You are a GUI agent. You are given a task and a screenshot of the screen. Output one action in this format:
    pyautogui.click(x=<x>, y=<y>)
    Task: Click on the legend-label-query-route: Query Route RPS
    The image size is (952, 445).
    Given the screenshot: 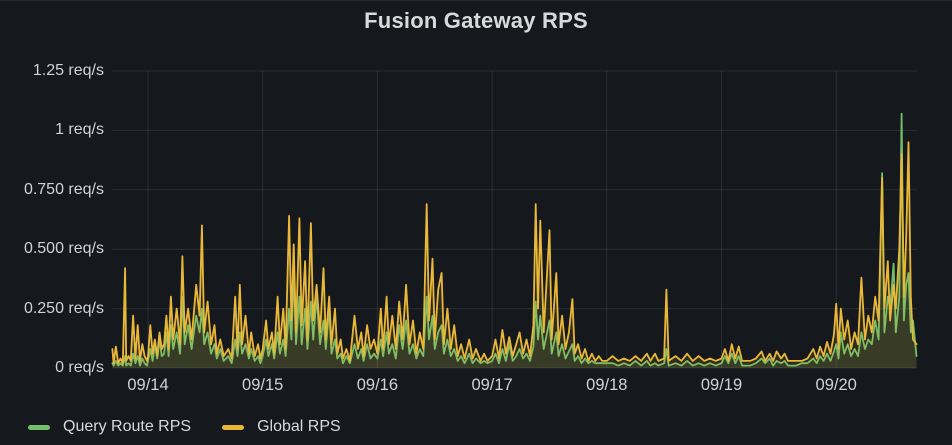 What is the action you would take?
    pyautogui.click(x=127, y=426)
    